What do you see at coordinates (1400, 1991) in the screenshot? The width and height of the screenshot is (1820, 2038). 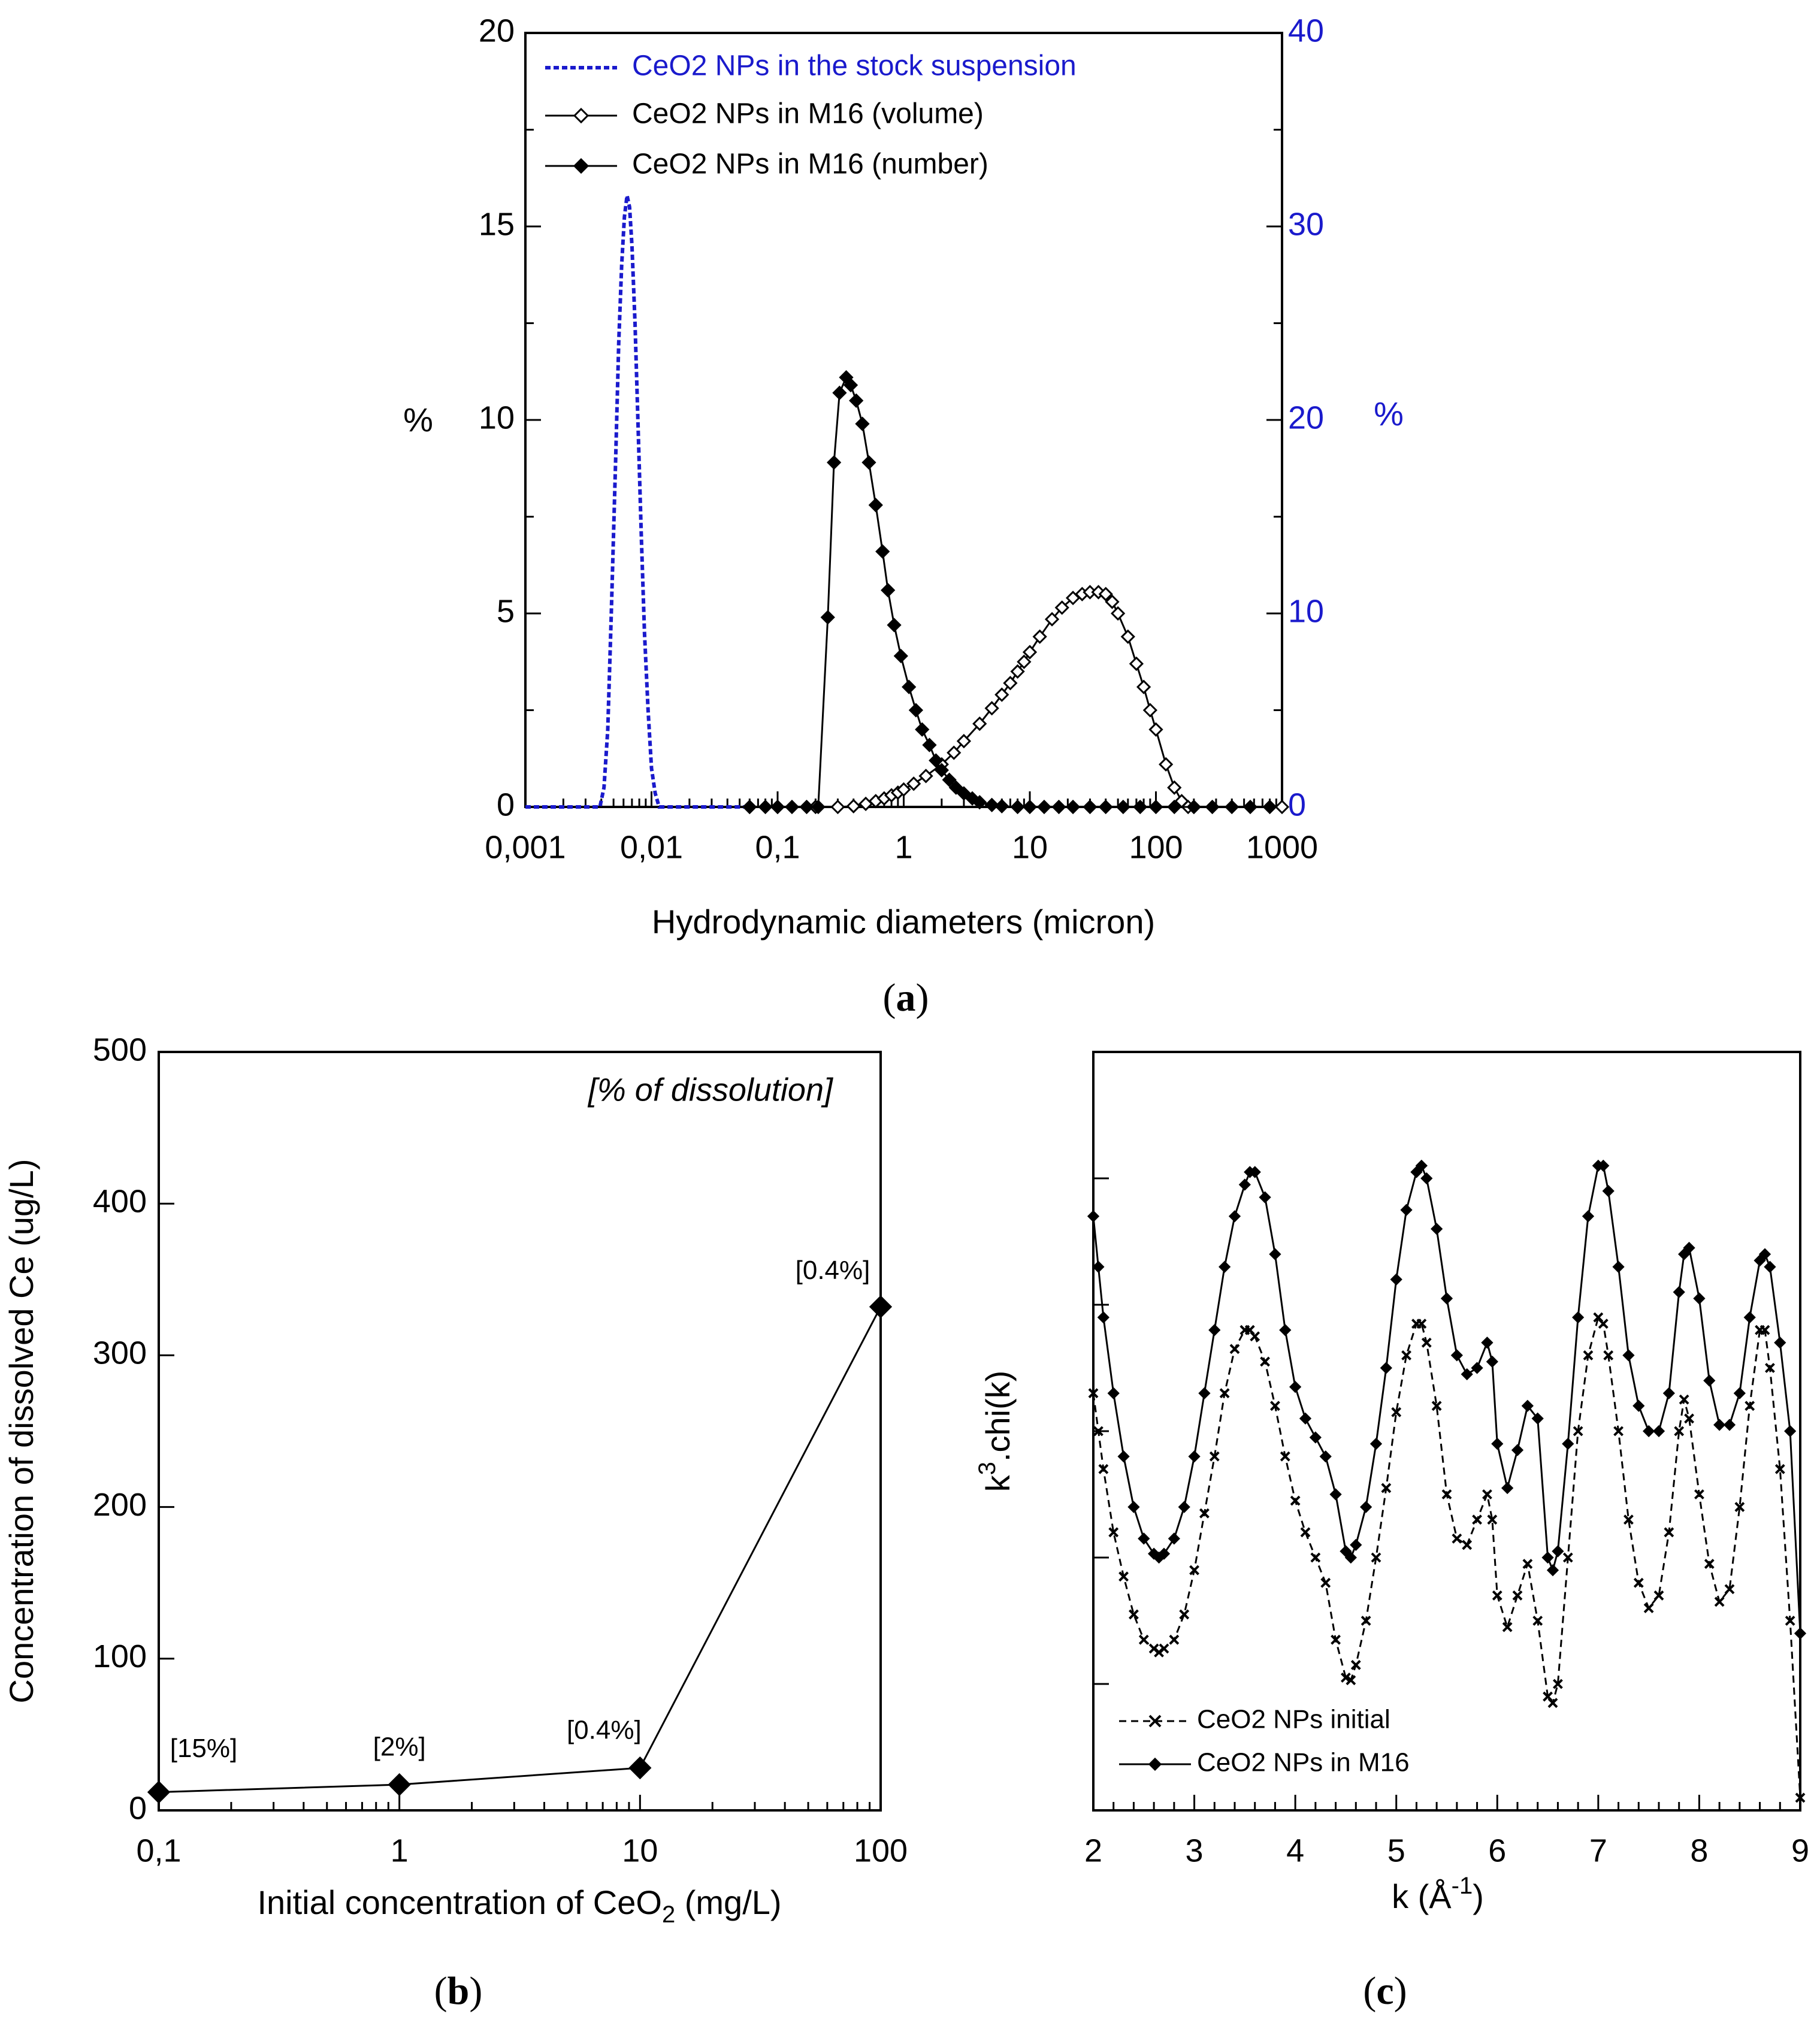 I see `panel-label-c-close: )` at bounding box center [1400, 1991].